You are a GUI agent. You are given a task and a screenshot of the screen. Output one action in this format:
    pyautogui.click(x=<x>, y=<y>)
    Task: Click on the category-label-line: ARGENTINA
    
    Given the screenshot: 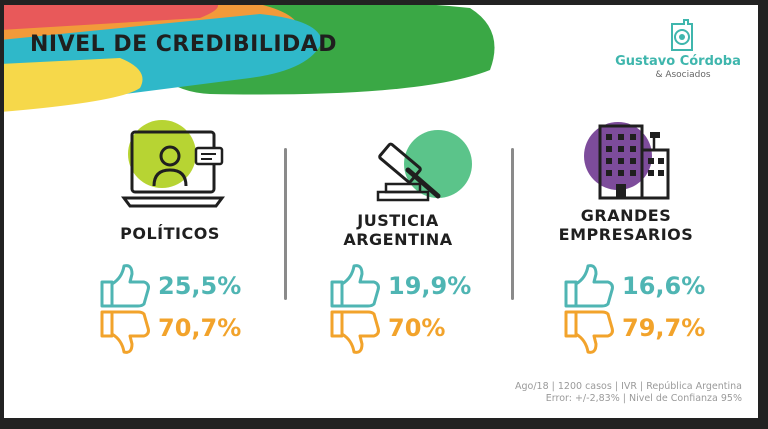 What is the action you would take?
    pyautogui.click(x=398, y=239)
    